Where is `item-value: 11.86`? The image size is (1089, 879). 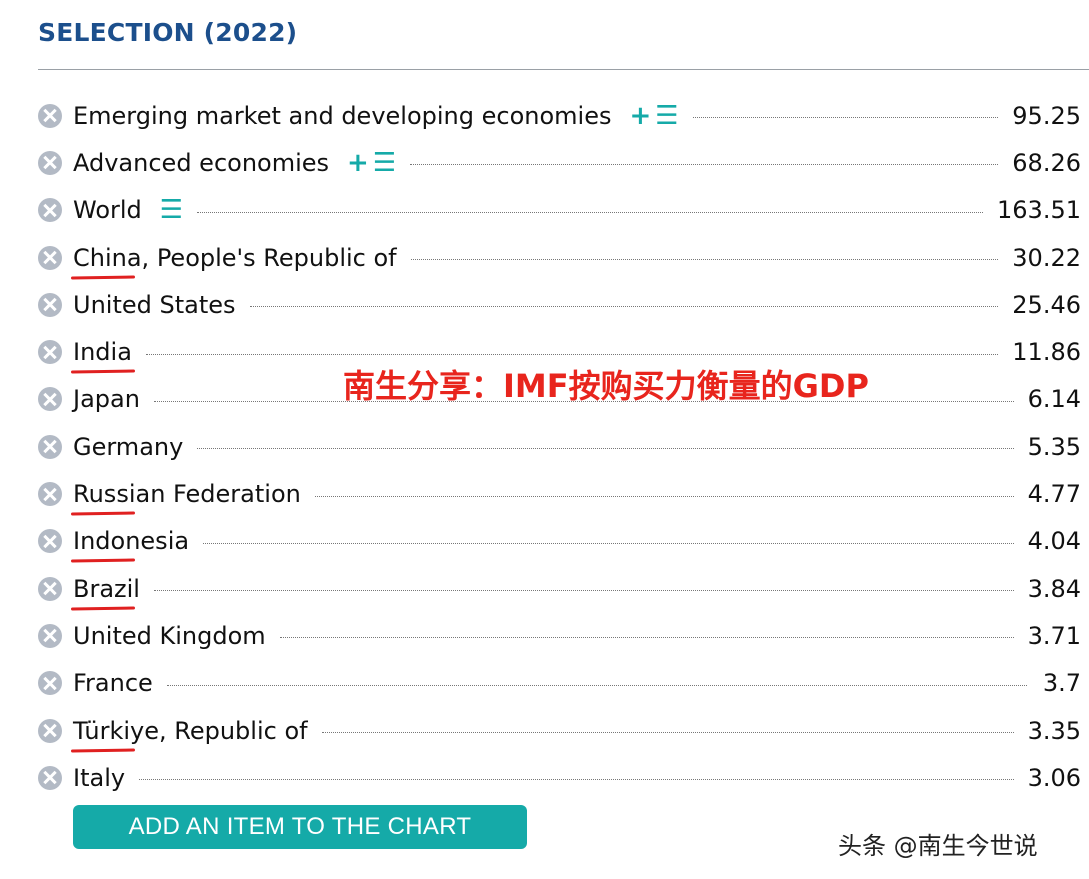
item-value: 11.86 is located at coordinates (1046, 352).